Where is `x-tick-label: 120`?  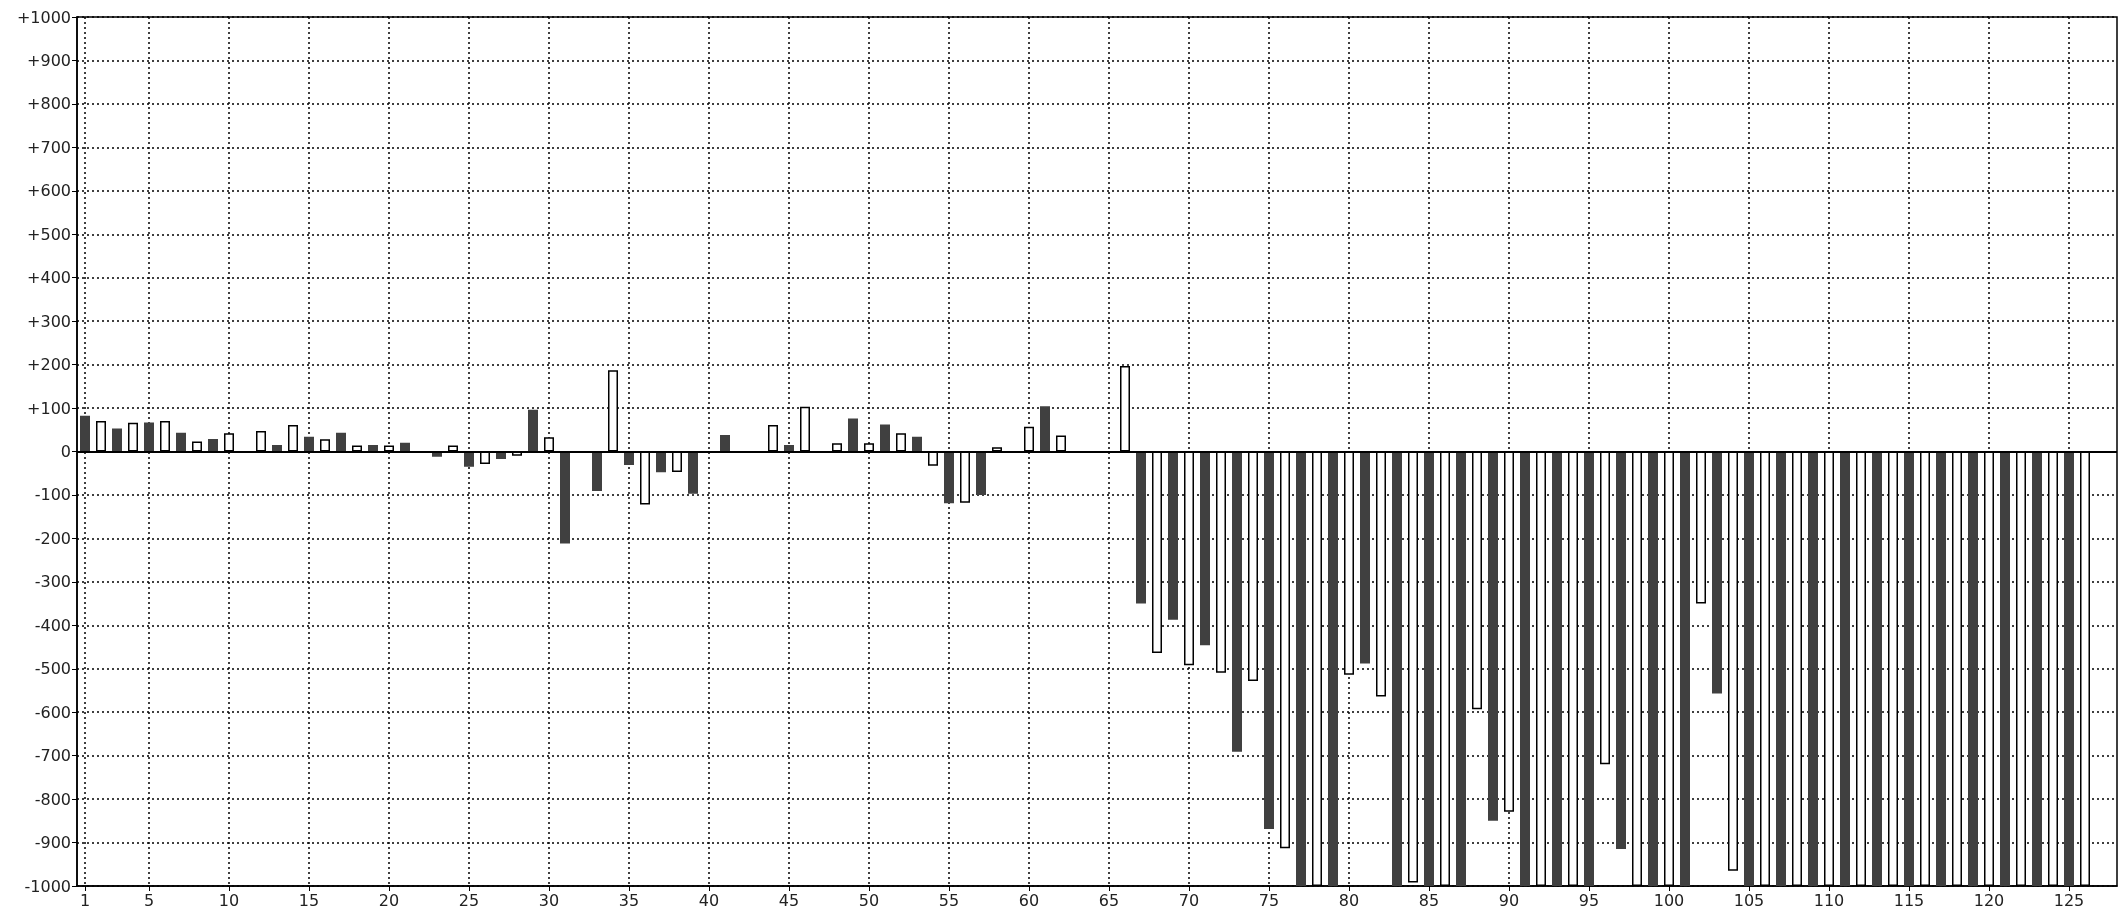
x-tick-label: 120 is located at coordinates (1989, 899).